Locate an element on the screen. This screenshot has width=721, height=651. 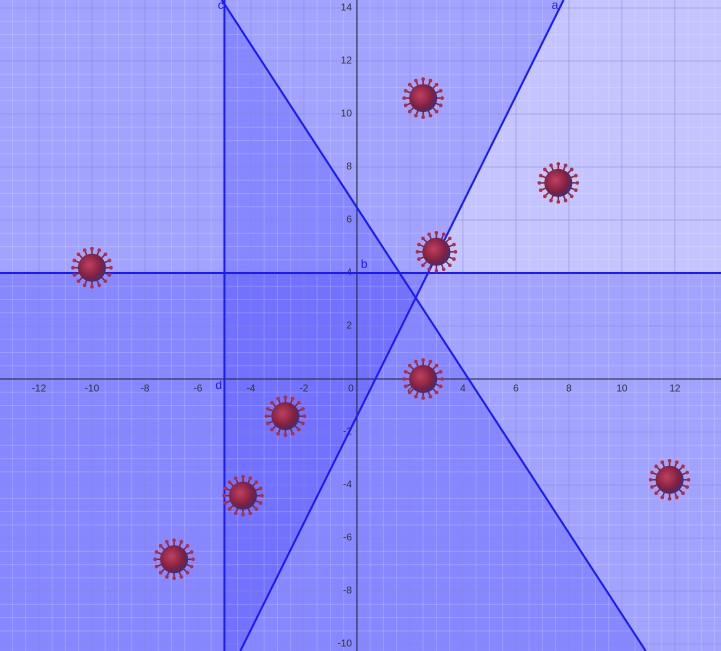
y-tick-label: -2 is located at coordinates (347, 432).